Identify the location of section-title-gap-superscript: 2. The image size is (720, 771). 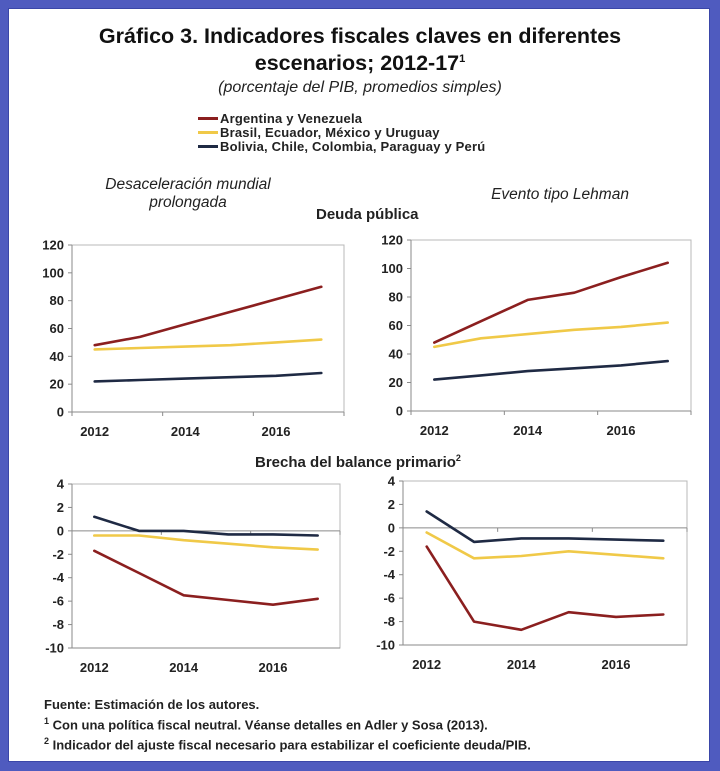
(458, 458).